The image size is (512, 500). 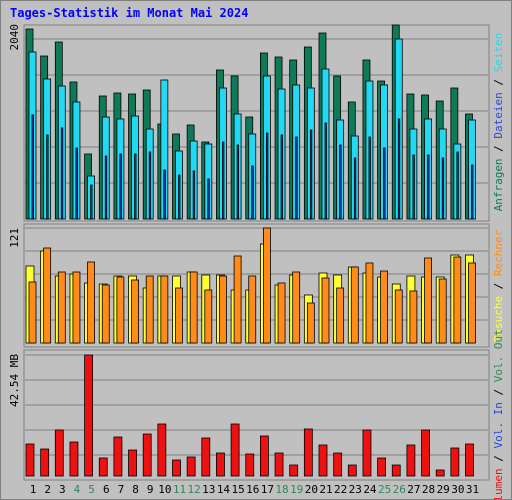 What do you see at coordinates (150, 489) in the screenshot?
I see `x-axis-day-label: 9` at bounding box center [150, 489].